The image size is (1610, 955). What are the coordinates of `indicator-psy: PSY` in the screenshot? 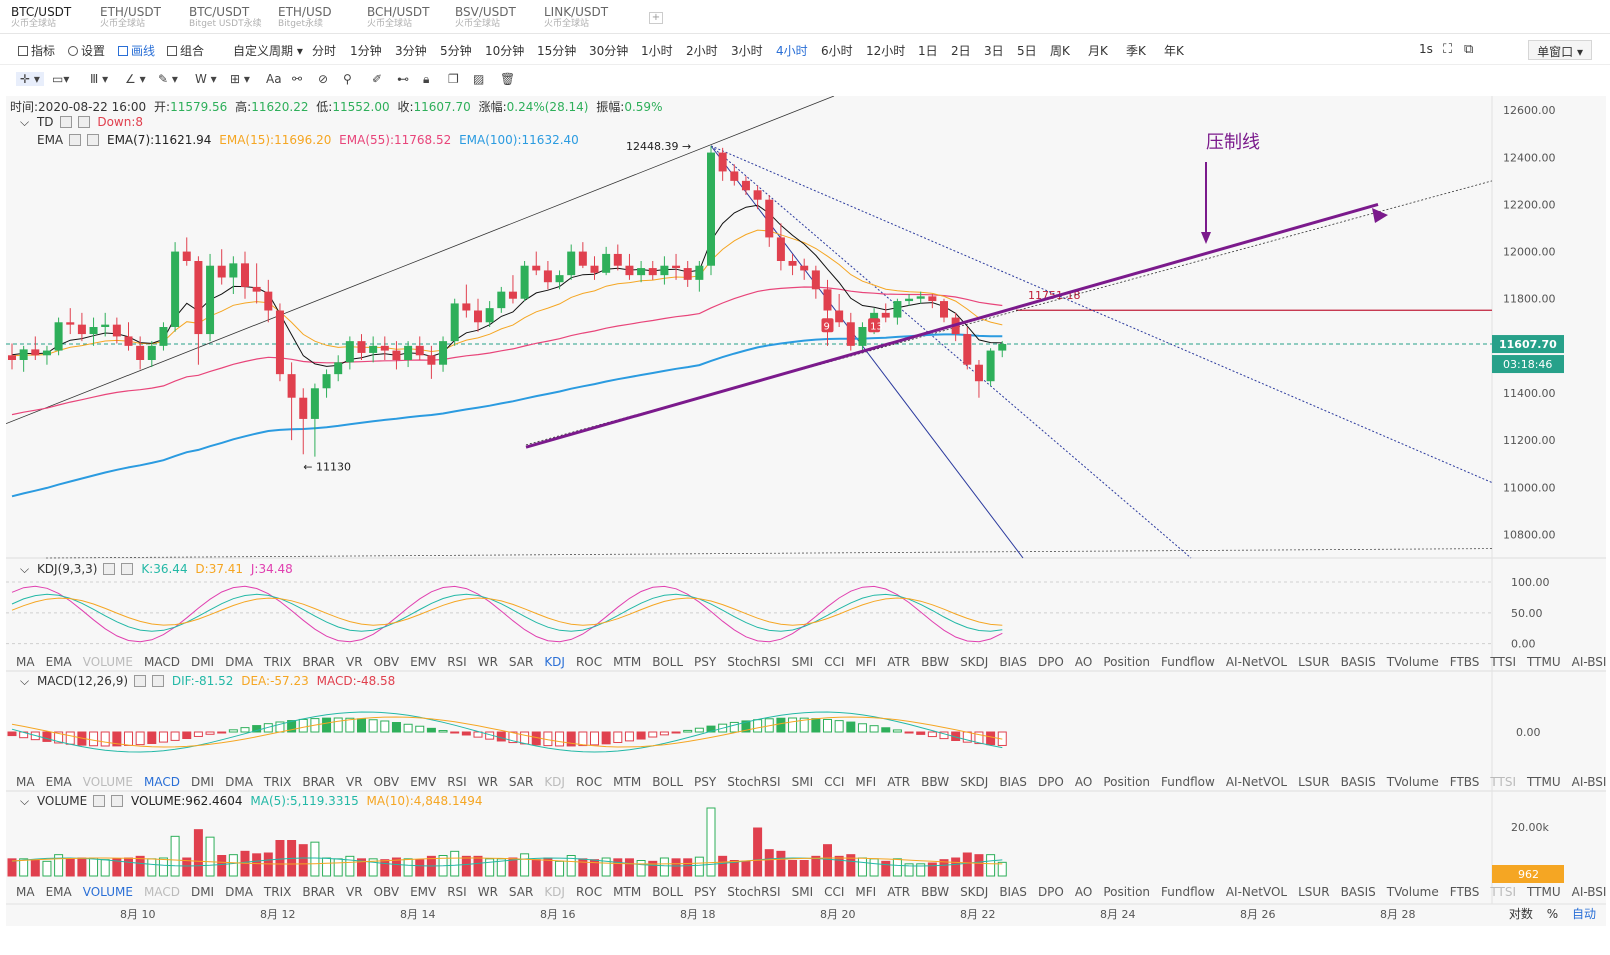 It's located at (705, 892).